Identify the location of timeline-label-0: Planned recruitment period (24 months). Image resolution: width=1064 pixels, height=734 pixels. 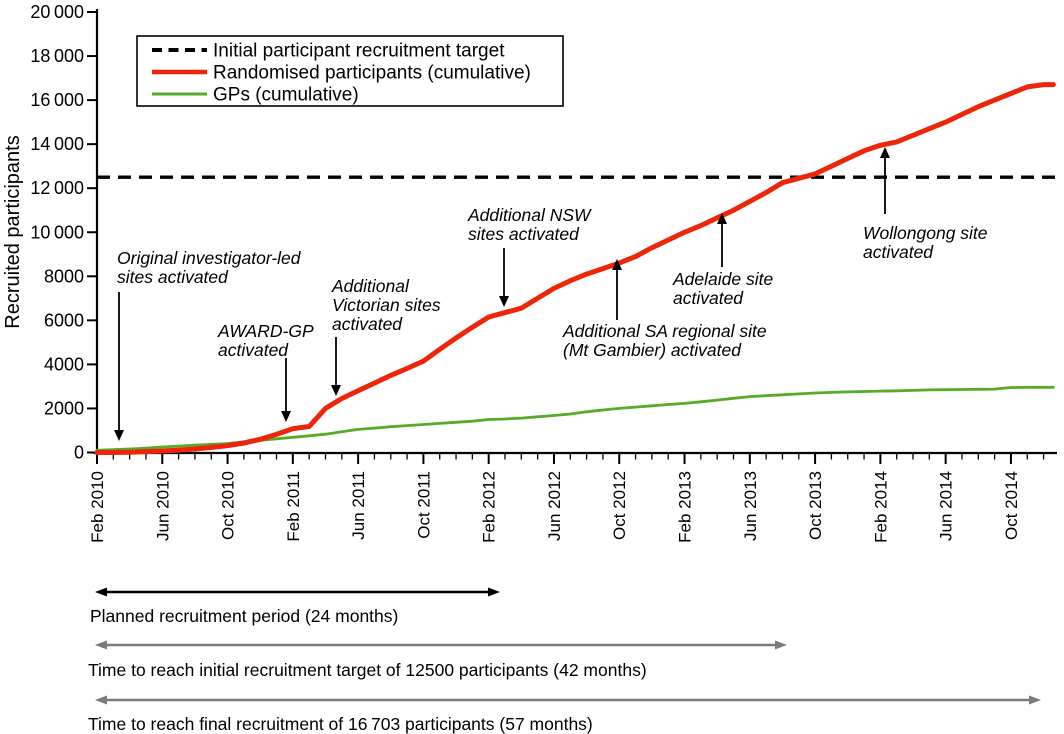
(244, 616).